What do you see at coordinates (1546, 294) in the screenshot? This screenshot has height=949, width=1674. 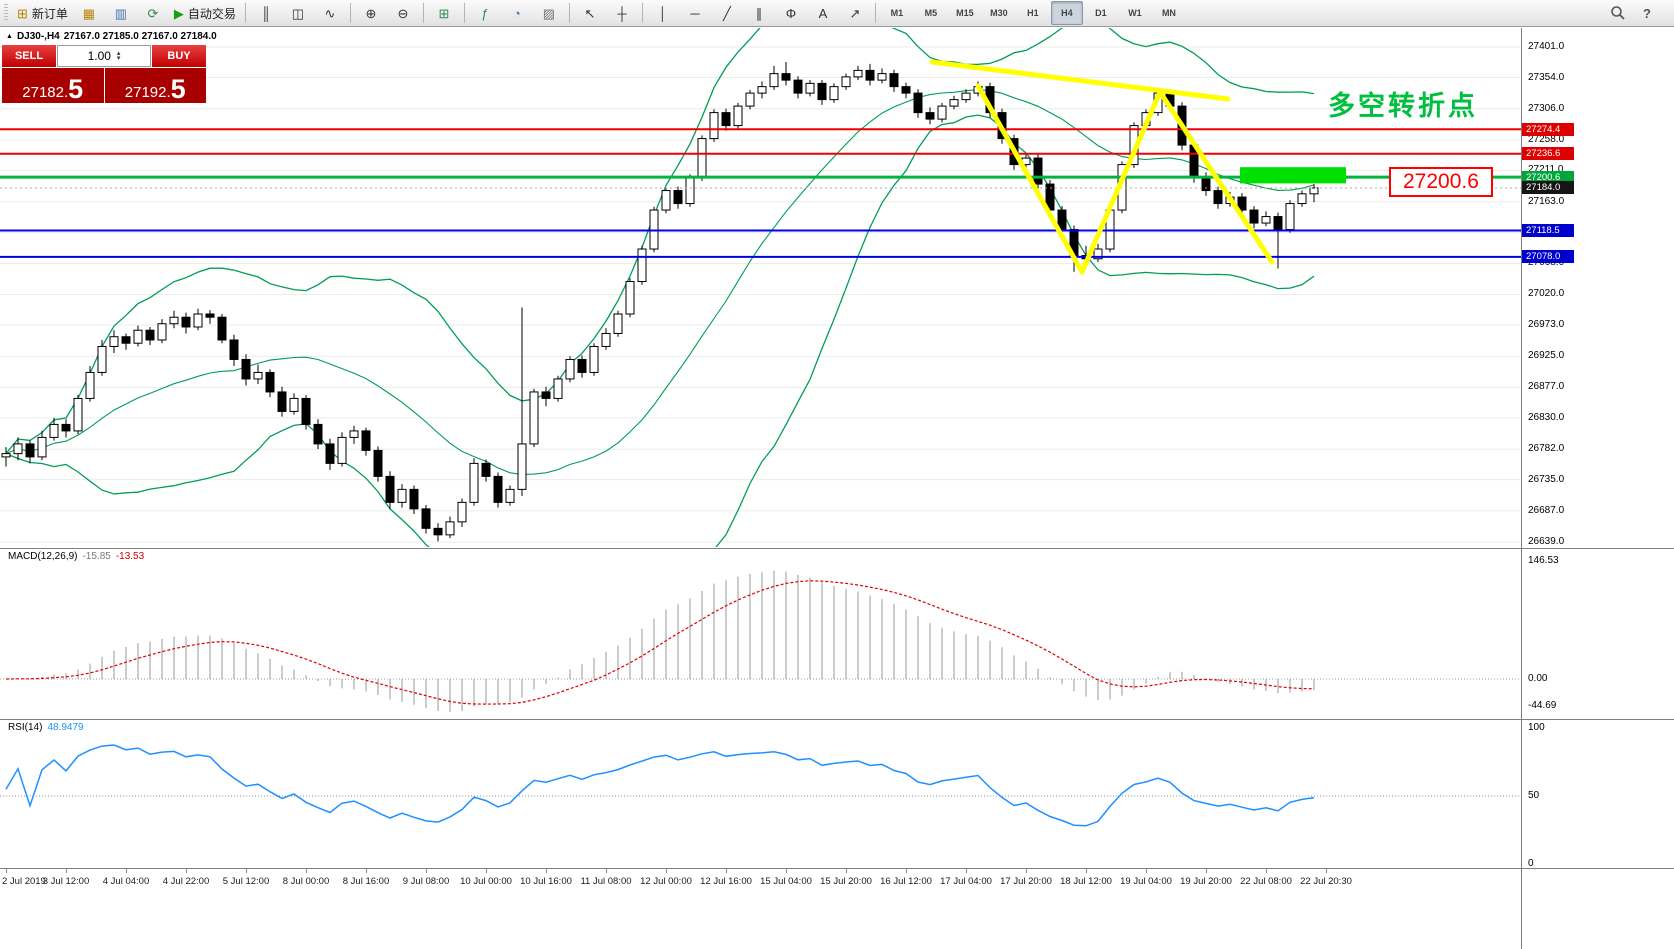 I see `price-axis-label: 27020.0` at bounding box center [1546, 294].